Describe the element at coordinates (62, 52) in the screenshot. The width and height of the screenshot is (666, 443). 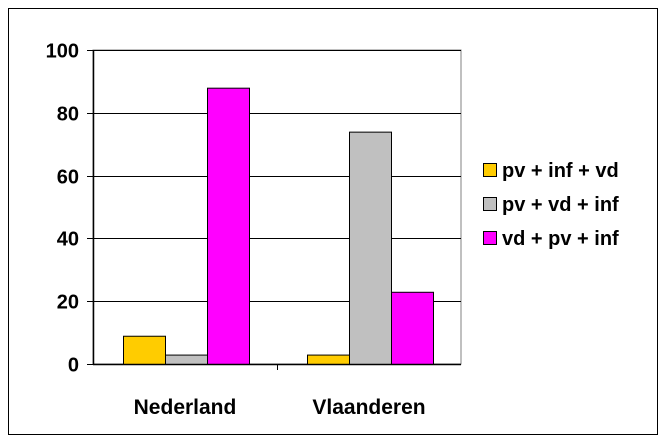
I see `y-tick-label: 100` at that location.